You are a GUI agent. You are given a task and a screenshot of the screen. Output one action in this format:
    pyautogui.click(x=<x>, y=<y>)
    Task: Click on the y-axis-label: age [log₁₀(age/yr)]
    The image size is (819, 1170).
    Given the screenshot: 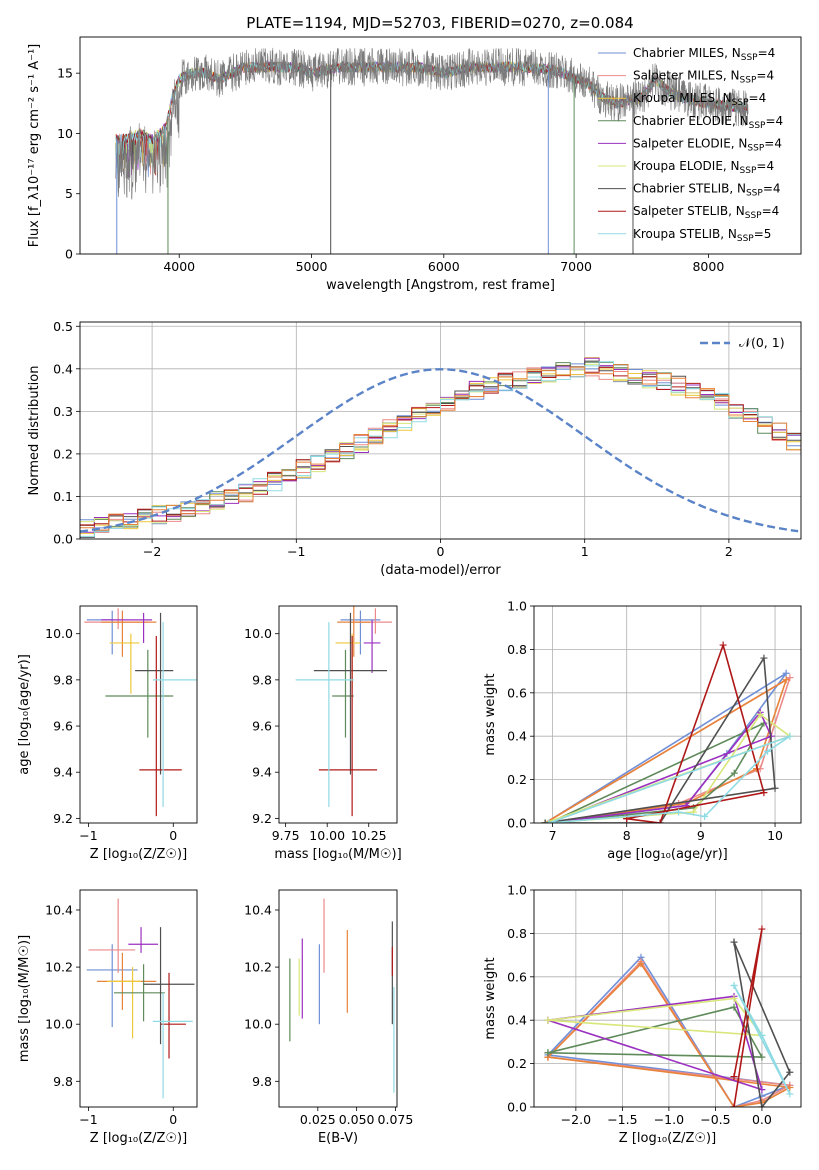 What is the action you would take?
    pyautogui.click(x=24, y=714)
    